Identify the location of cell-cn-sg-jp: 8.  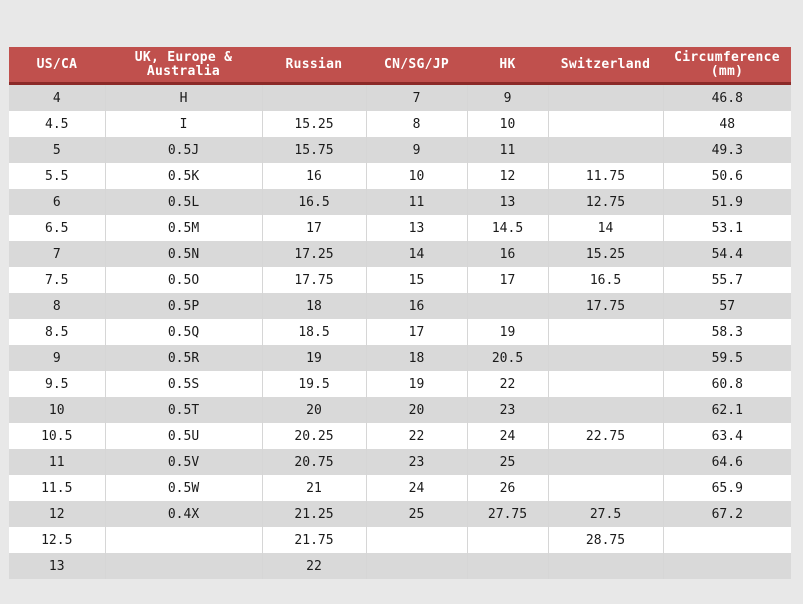
(417, 124).